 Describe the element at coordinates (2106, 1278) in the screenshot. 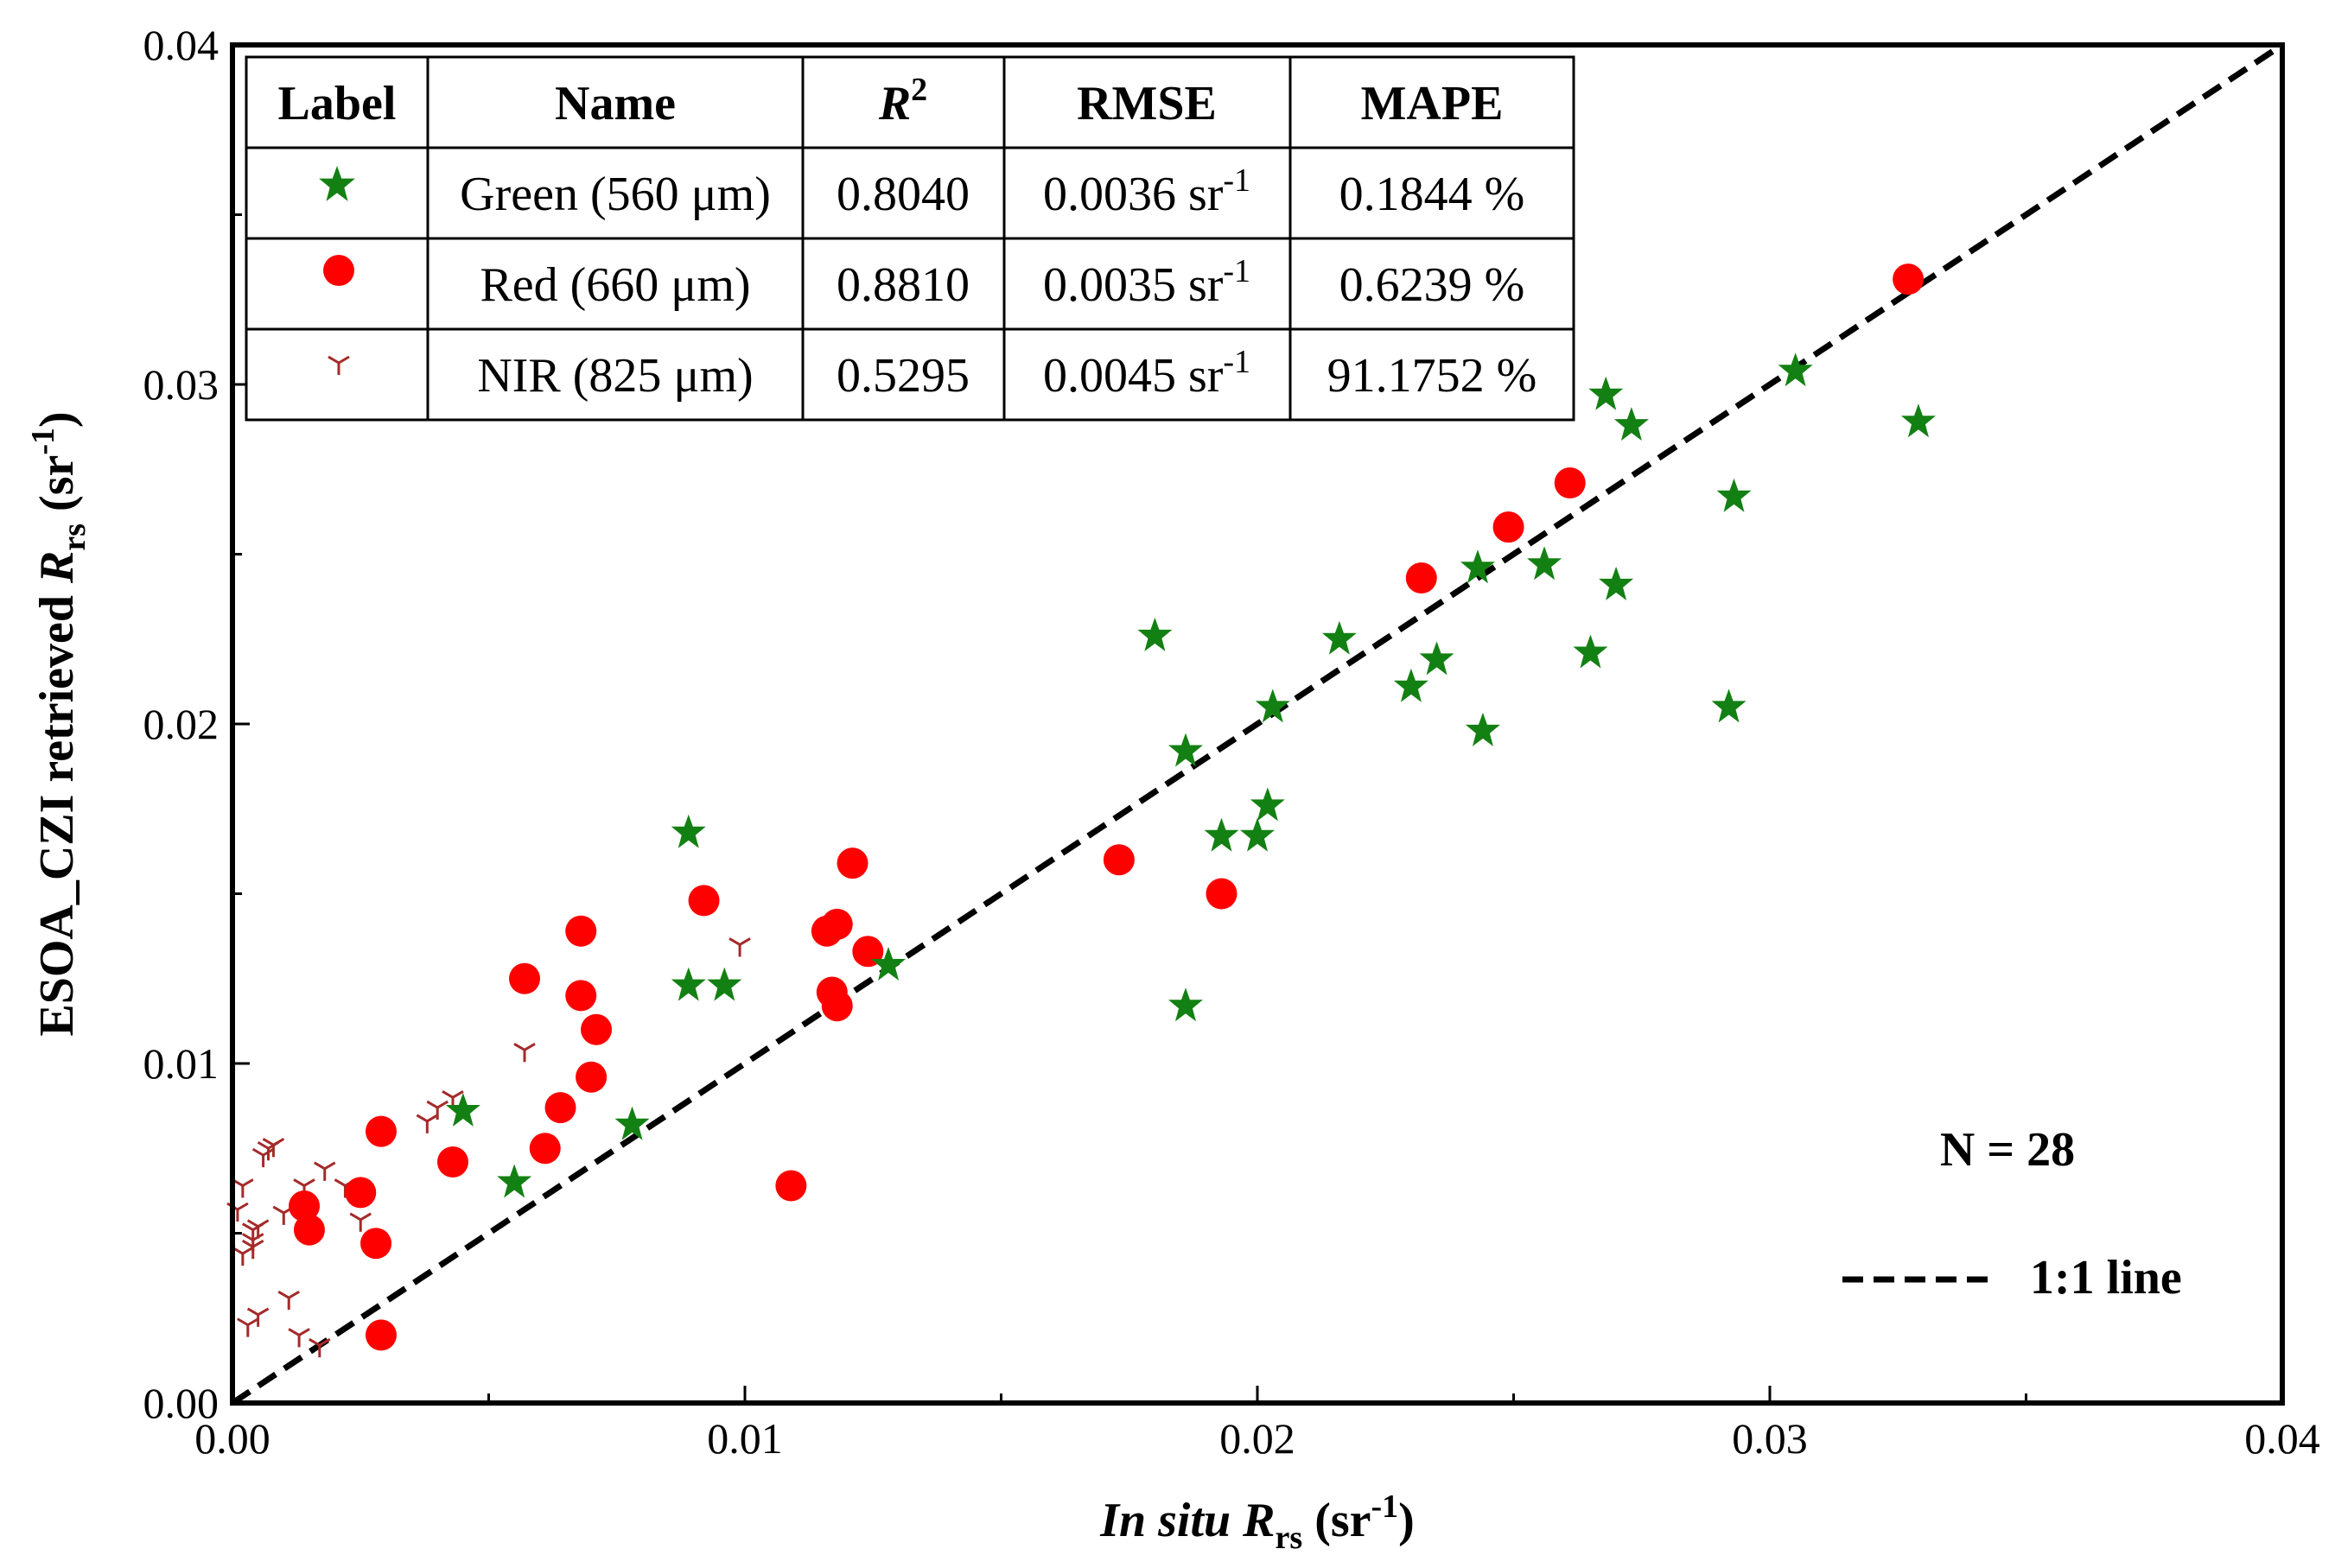

I see `reference-line-legend-label: 1:1 line` at that location.